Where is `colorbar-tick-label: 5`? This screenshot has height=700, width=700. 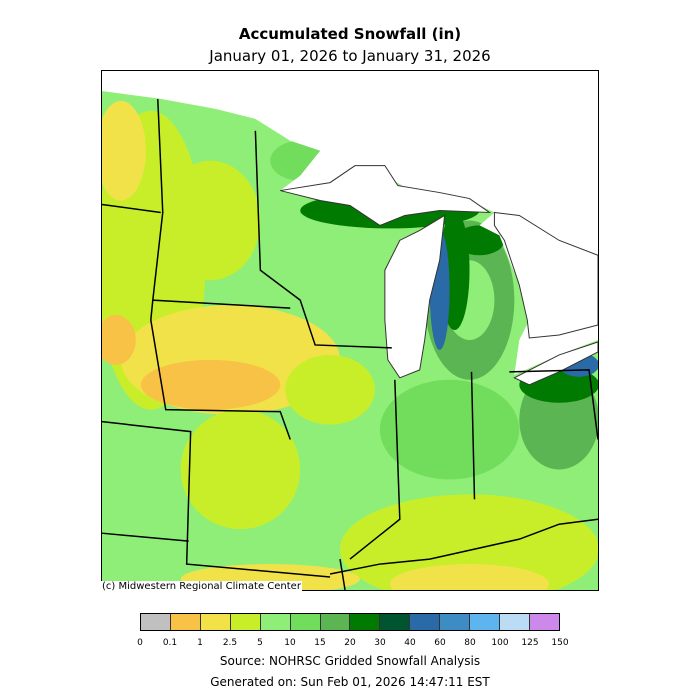 colorbar-tick-label: 5 is located at coordinates (260, 643).